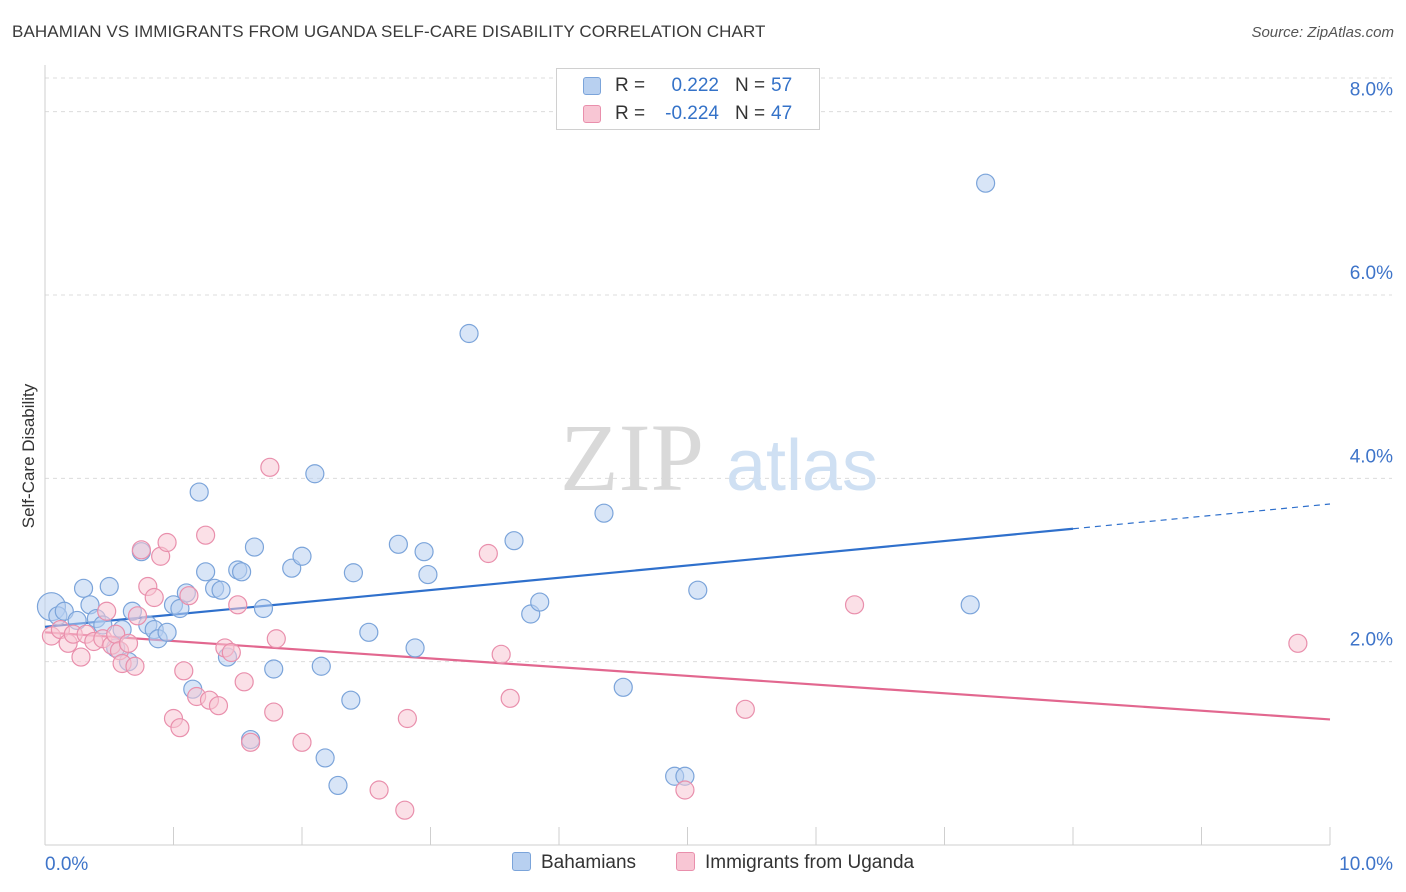 The image size is (1406, 892). Describe the element at coordinates (589, 862) in the screenshot. I see `bottom-legend-label: Bahamians` at that location.